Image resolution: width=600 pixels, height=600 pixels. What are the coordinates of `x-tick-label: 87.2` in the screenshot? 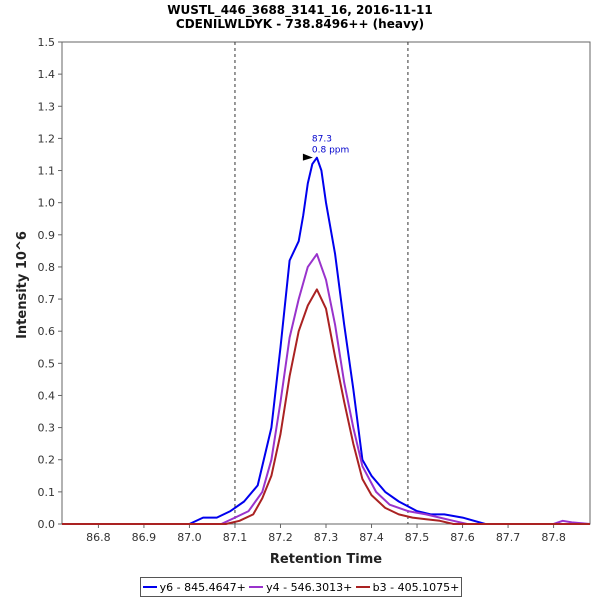 It's located at (280, 537).